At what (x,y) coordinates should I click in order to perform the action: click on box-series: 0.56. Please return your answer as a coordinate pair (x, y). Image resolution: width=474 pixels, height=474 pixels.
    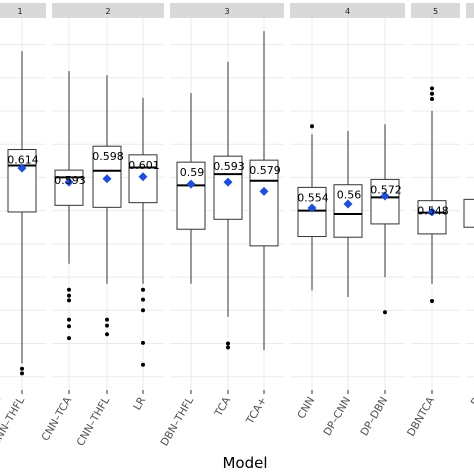
    Looking at the image, I should click on (348, 213).